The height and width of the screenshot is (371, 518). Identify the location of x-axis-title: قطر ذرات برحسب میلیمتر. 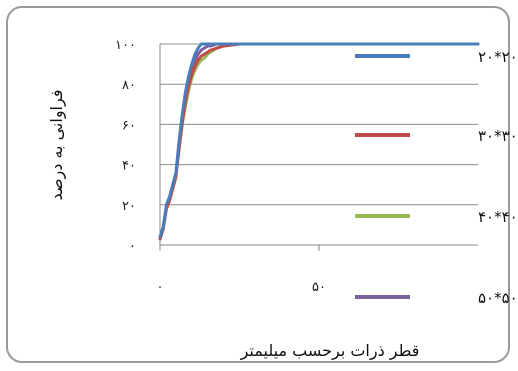
(330, 351).